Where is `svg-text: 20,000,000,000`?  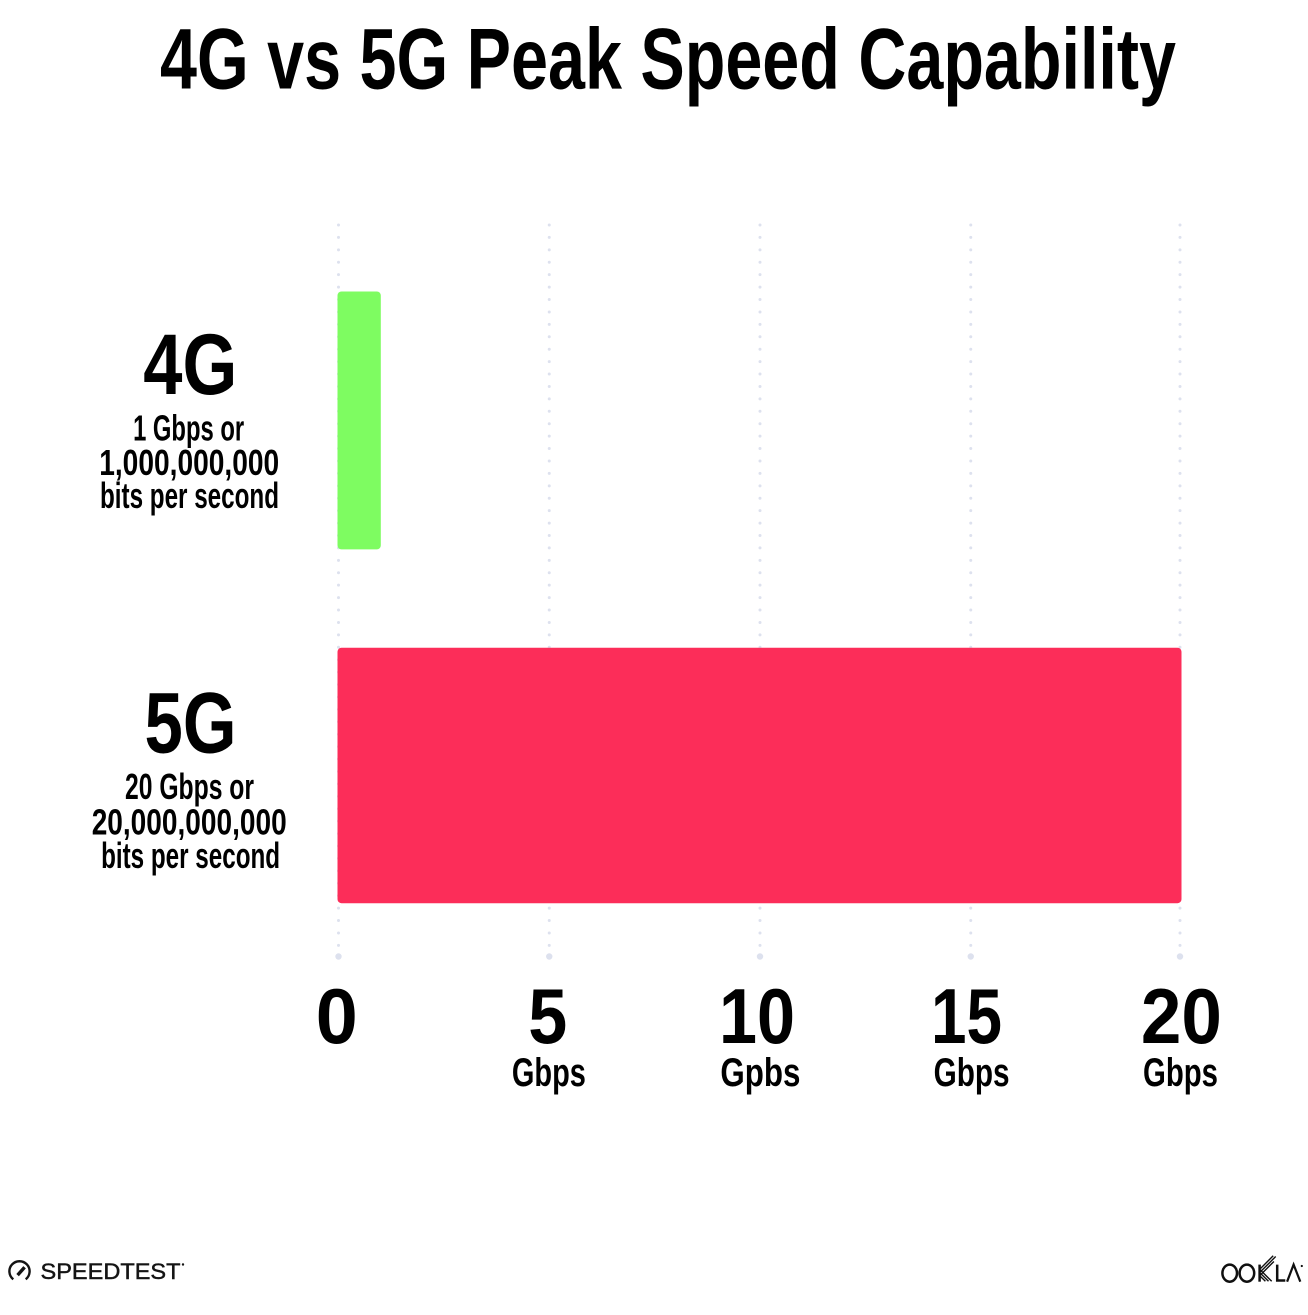 svg-text: 20,000,000,000 is located at coordinates (189, 822).